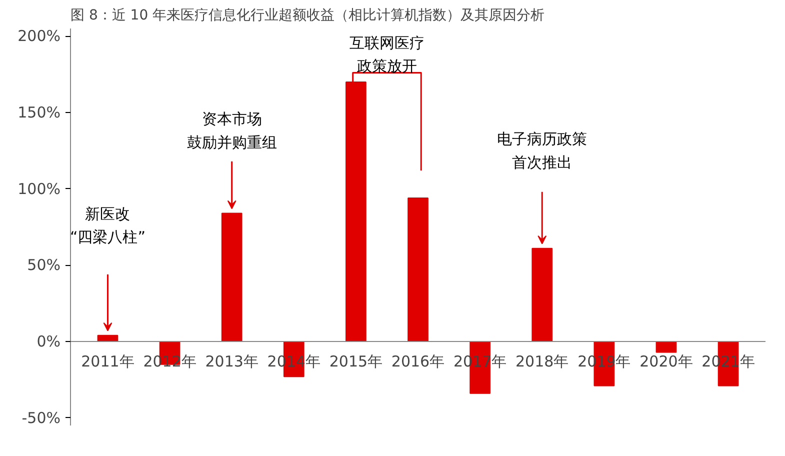 Image resolution: width=785 pixels, height=456 pixels. I want to click on x-tick-label: 2012年, so click(169, 361).